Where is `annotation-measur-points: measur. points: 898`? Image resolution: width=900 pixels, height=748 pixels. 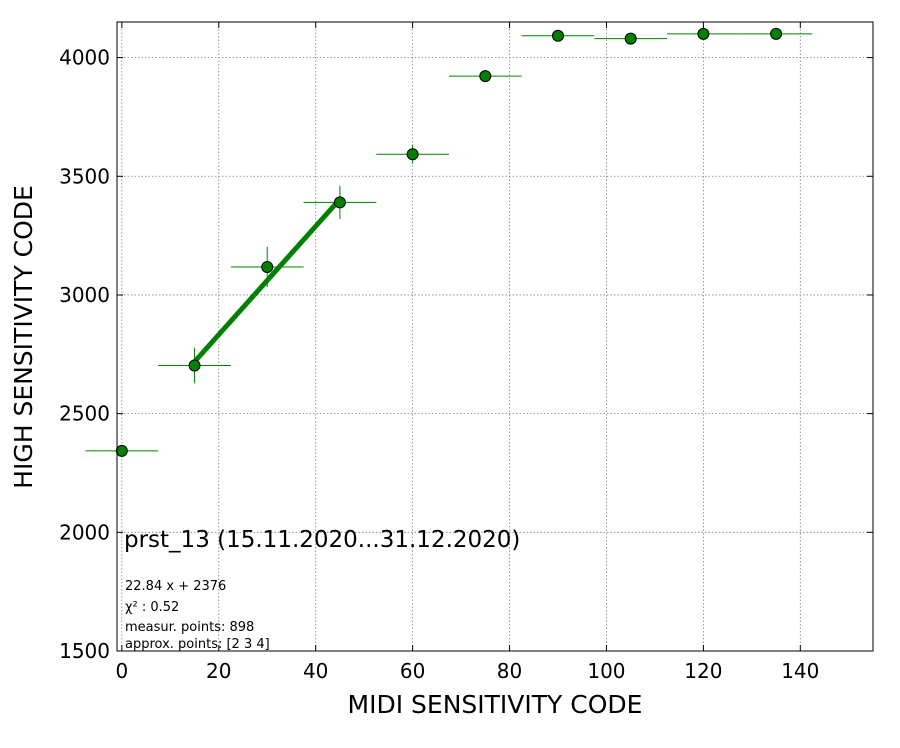
annotation-measur-points: measur. points: 898 is located at coordinates (189, 627).